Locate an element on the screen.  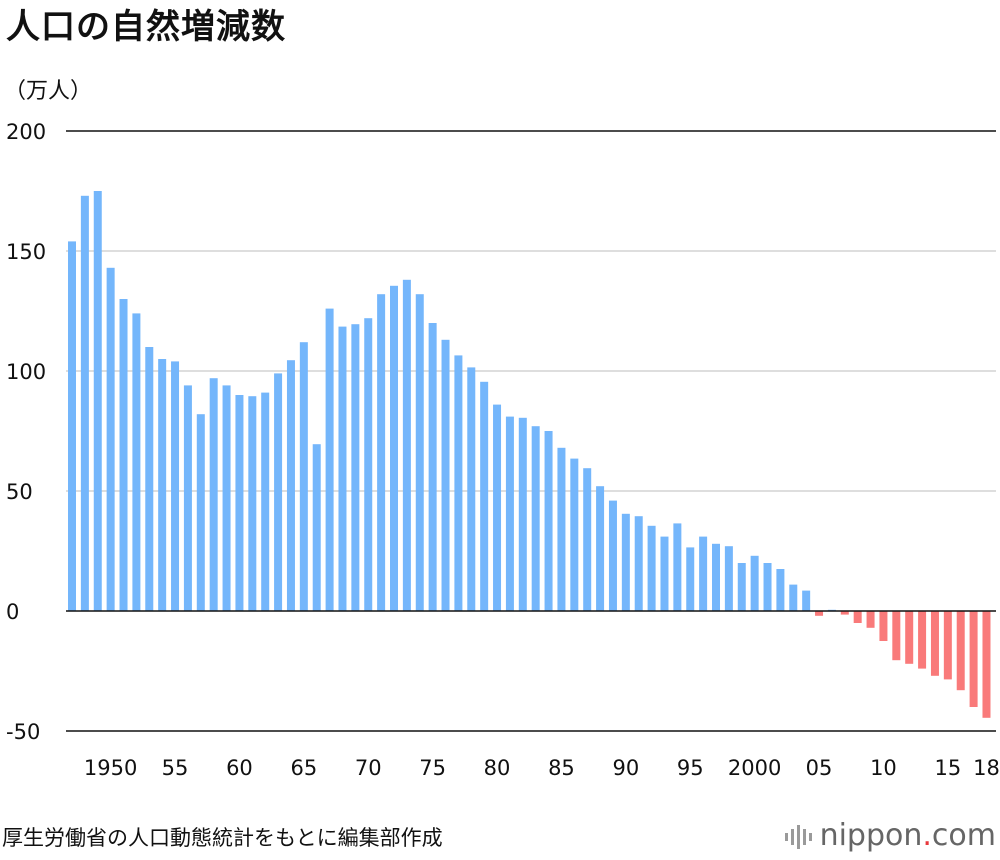
y-tick-label: -50 is located at coordinates (23, 732).